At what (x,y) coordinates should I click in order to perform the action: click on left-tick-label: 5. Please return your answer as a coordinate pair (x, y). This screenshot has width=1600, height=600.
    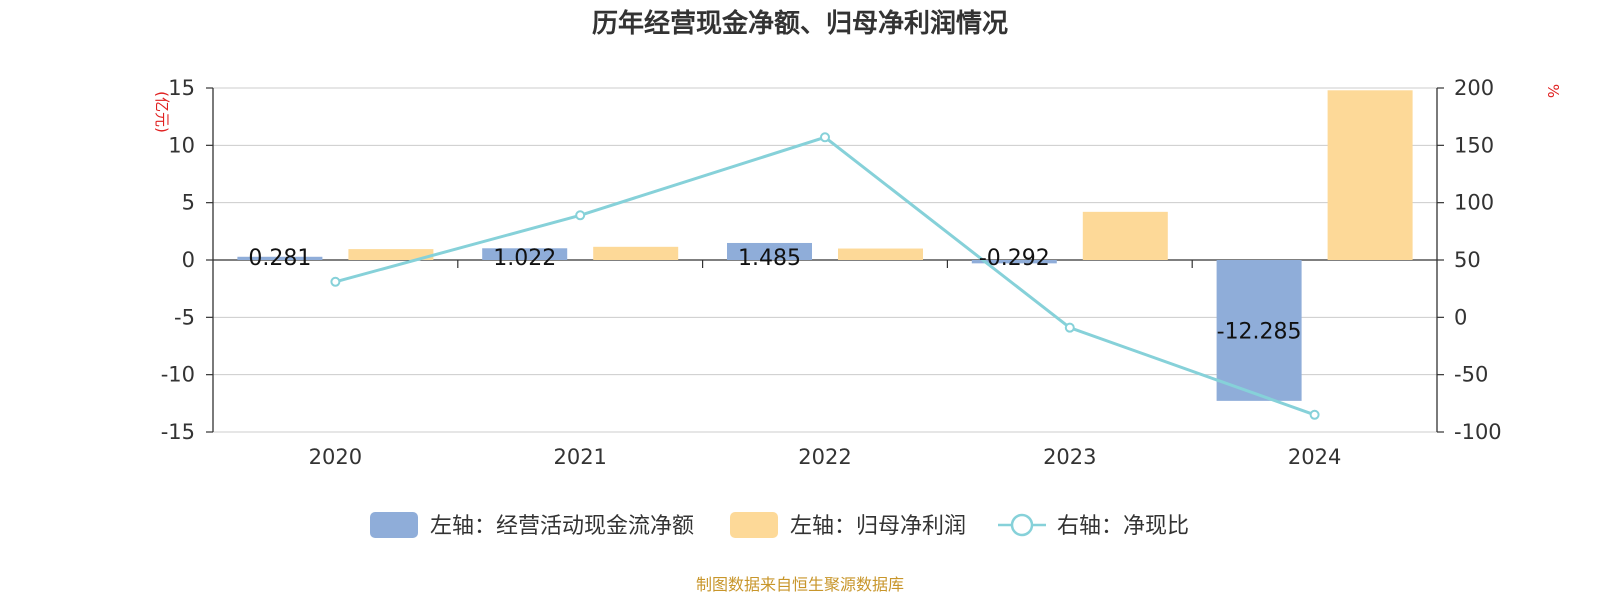
    Looking at the image, I should click on (188, 203).